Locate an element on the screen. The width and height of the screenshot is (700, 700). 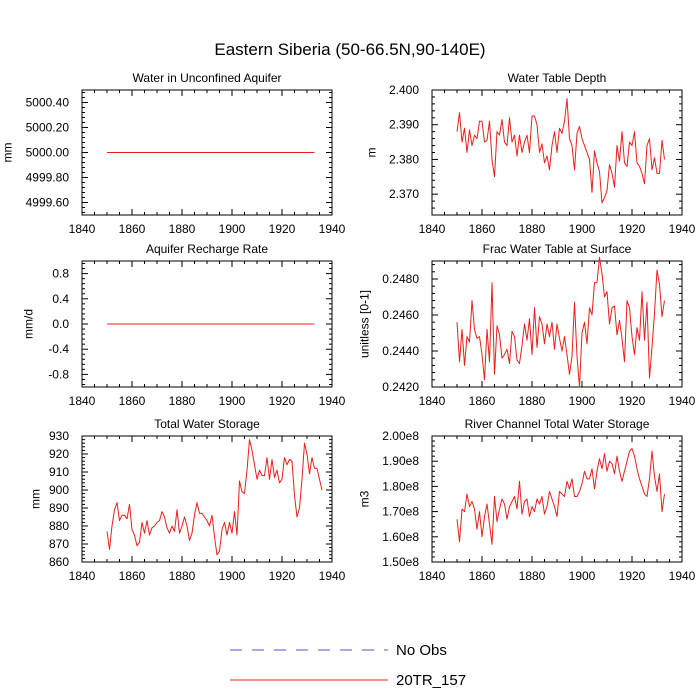
y-tick-label: 860 is located at coordinates (59, 562).